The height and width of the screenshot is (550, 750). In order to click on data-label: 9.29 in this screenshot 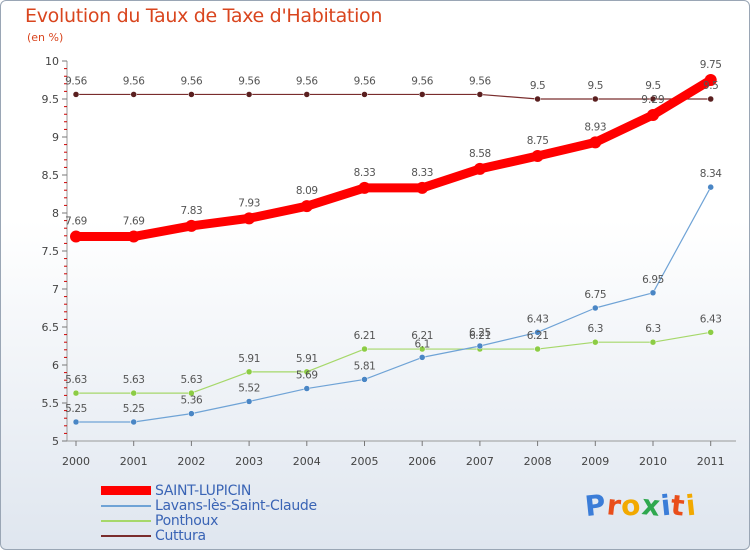, I will do `click(652, 100)`.